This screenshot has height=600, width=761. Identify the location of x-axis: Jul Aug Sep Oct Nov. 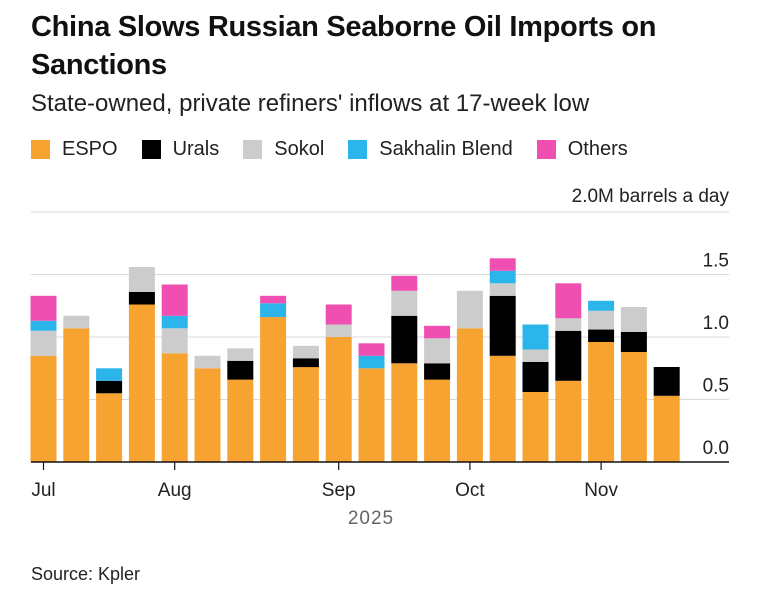
(380, 481).